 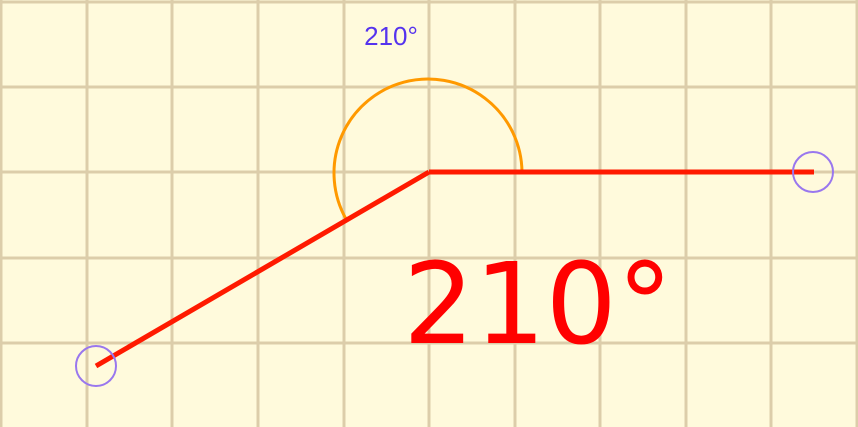 I want to click on left-arm-handle, so click(x=96, y=366).